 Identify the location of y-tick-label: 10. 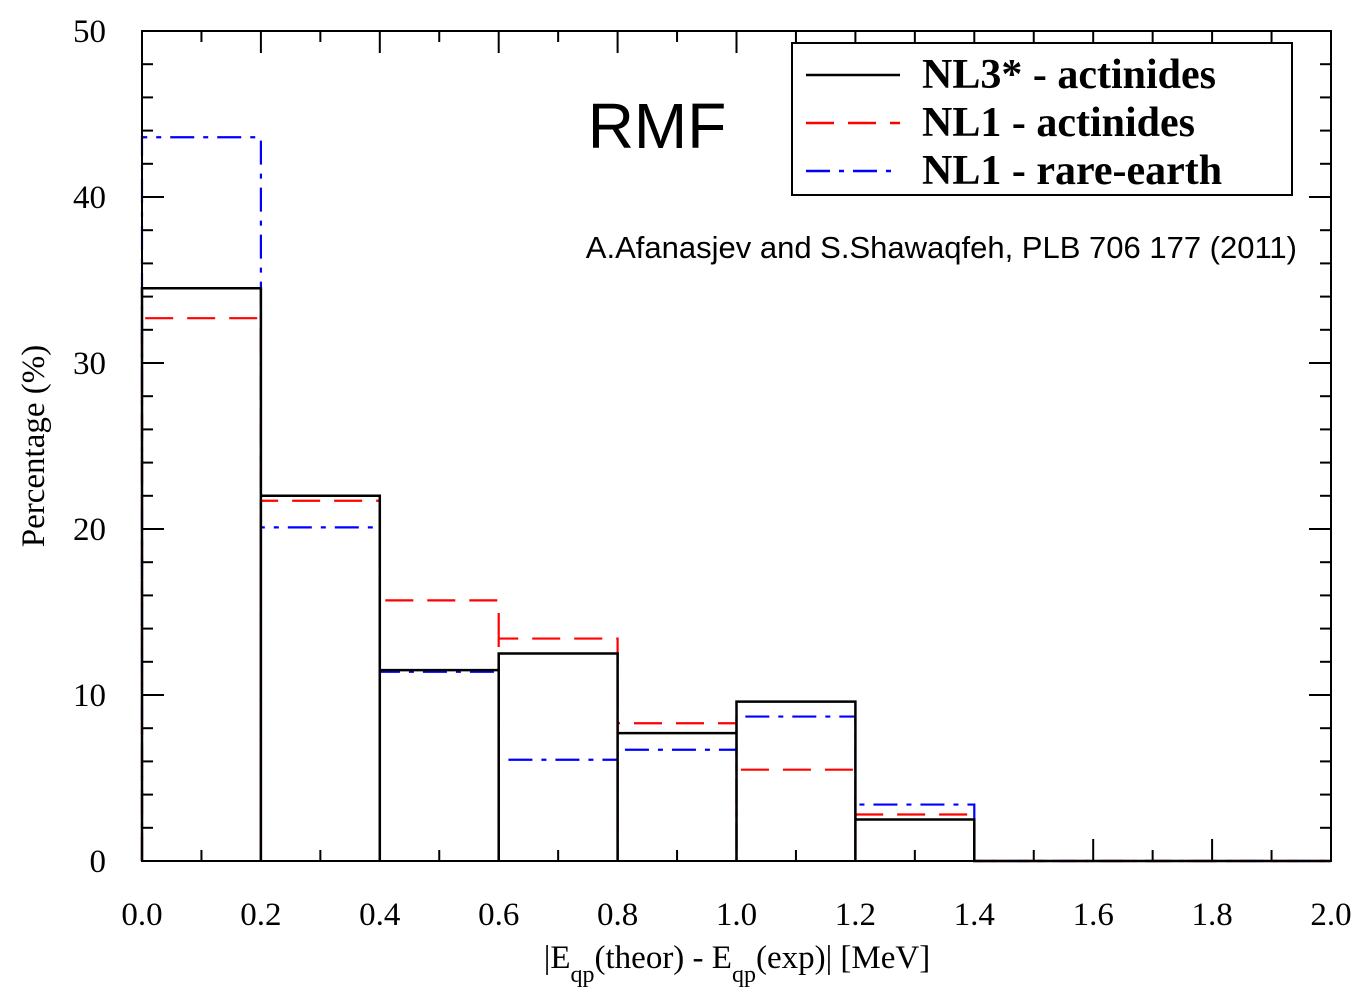
(89, 696).